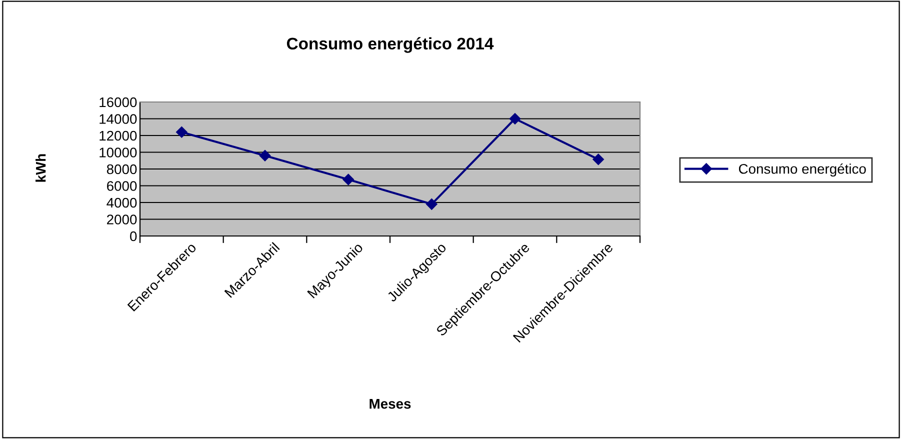 The image size is (902, 439). What do you see at coordinates (122, 186) in the screenshot?
I see `y-tick-label: 6000` at bounding box center [122, 186].